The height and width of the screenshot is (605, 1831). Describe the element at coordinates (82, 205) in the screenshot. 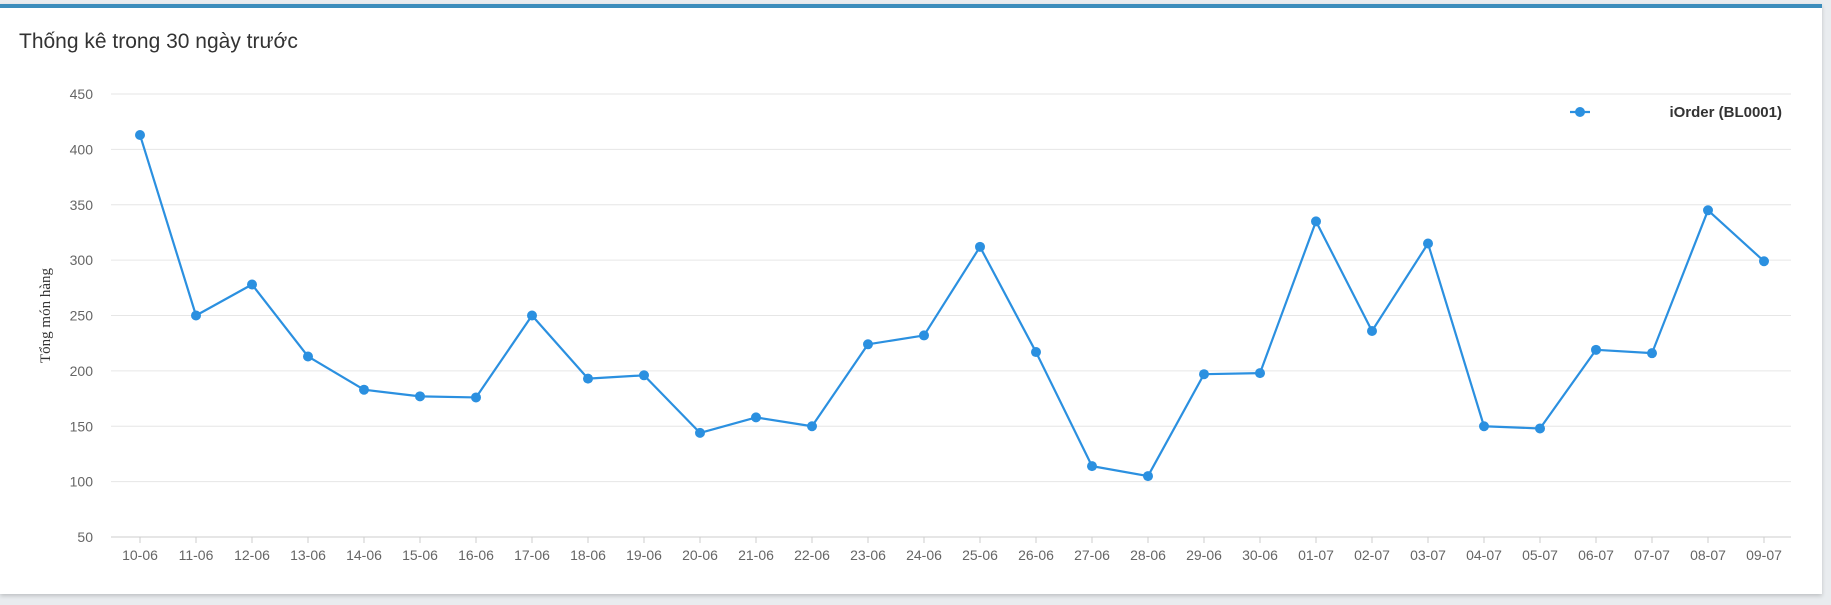

I see `y-tick-label: 350` at that location.